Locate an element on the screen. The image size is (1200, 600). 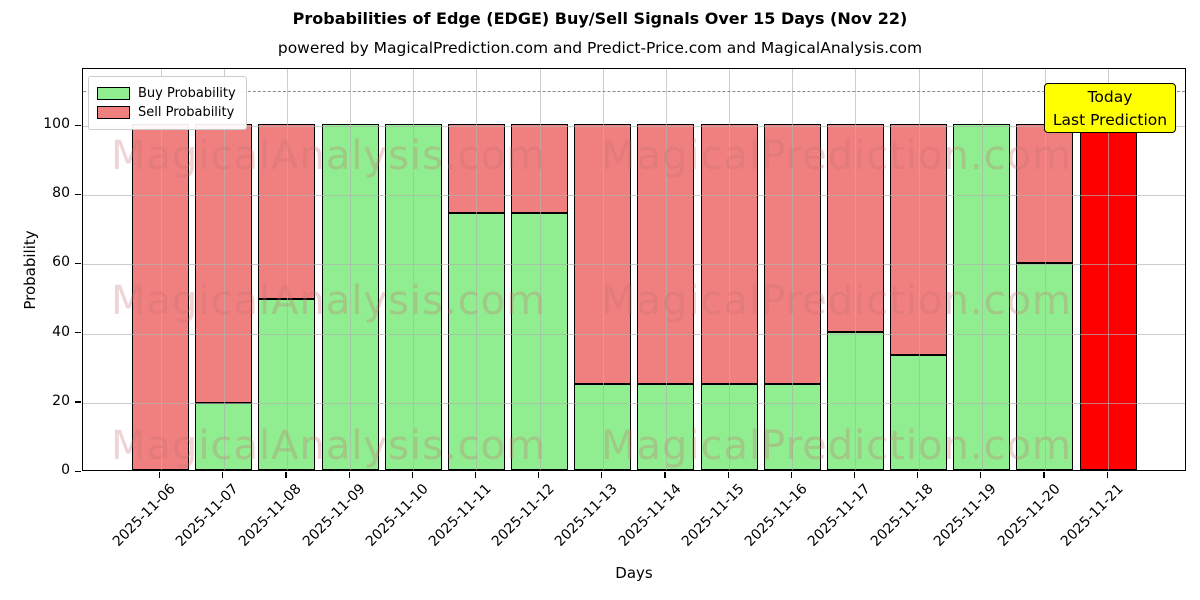
annotation-line2: Last Prediction is located at coordinates (1110, 120).